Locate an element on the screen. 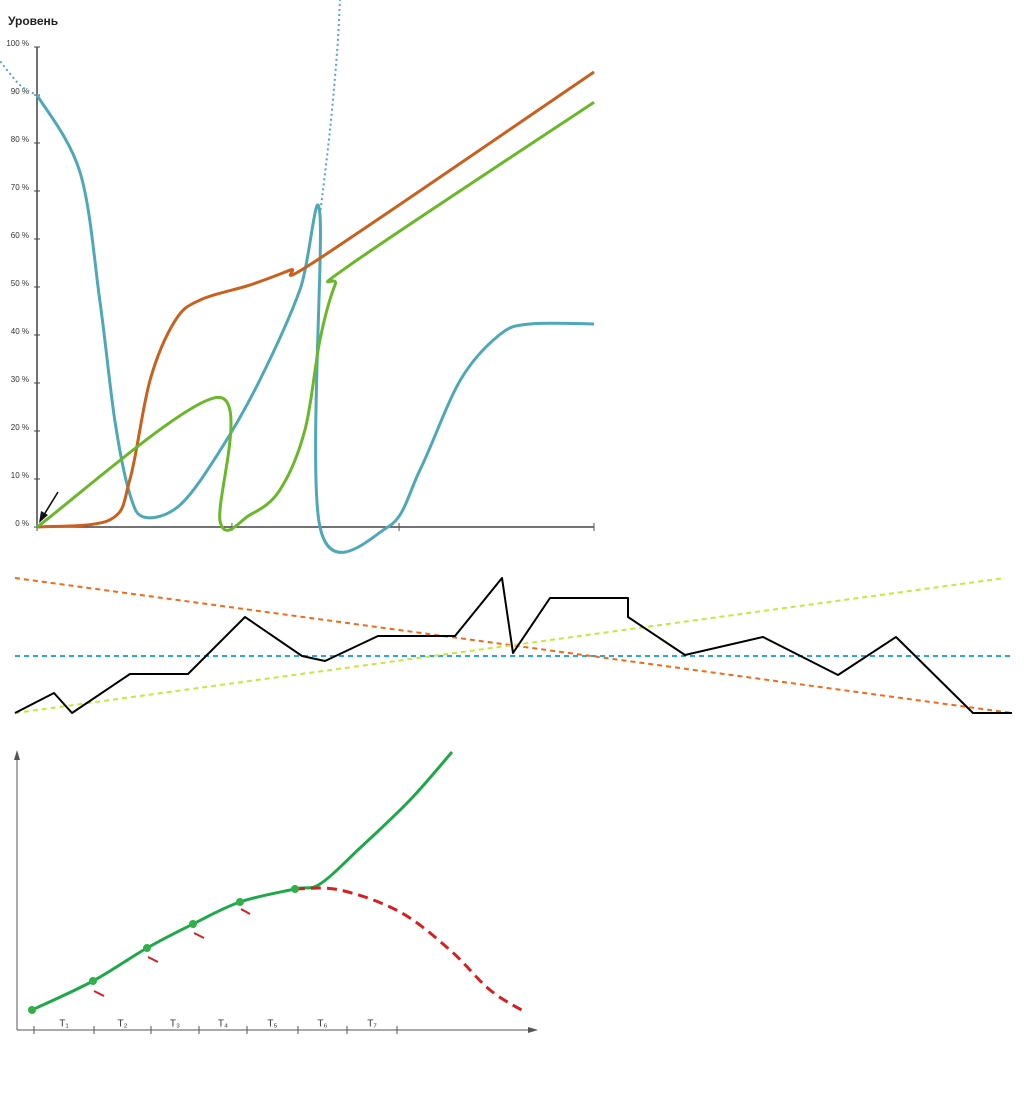  y-tick-label: 0 % is located at coordinates (22, 523).